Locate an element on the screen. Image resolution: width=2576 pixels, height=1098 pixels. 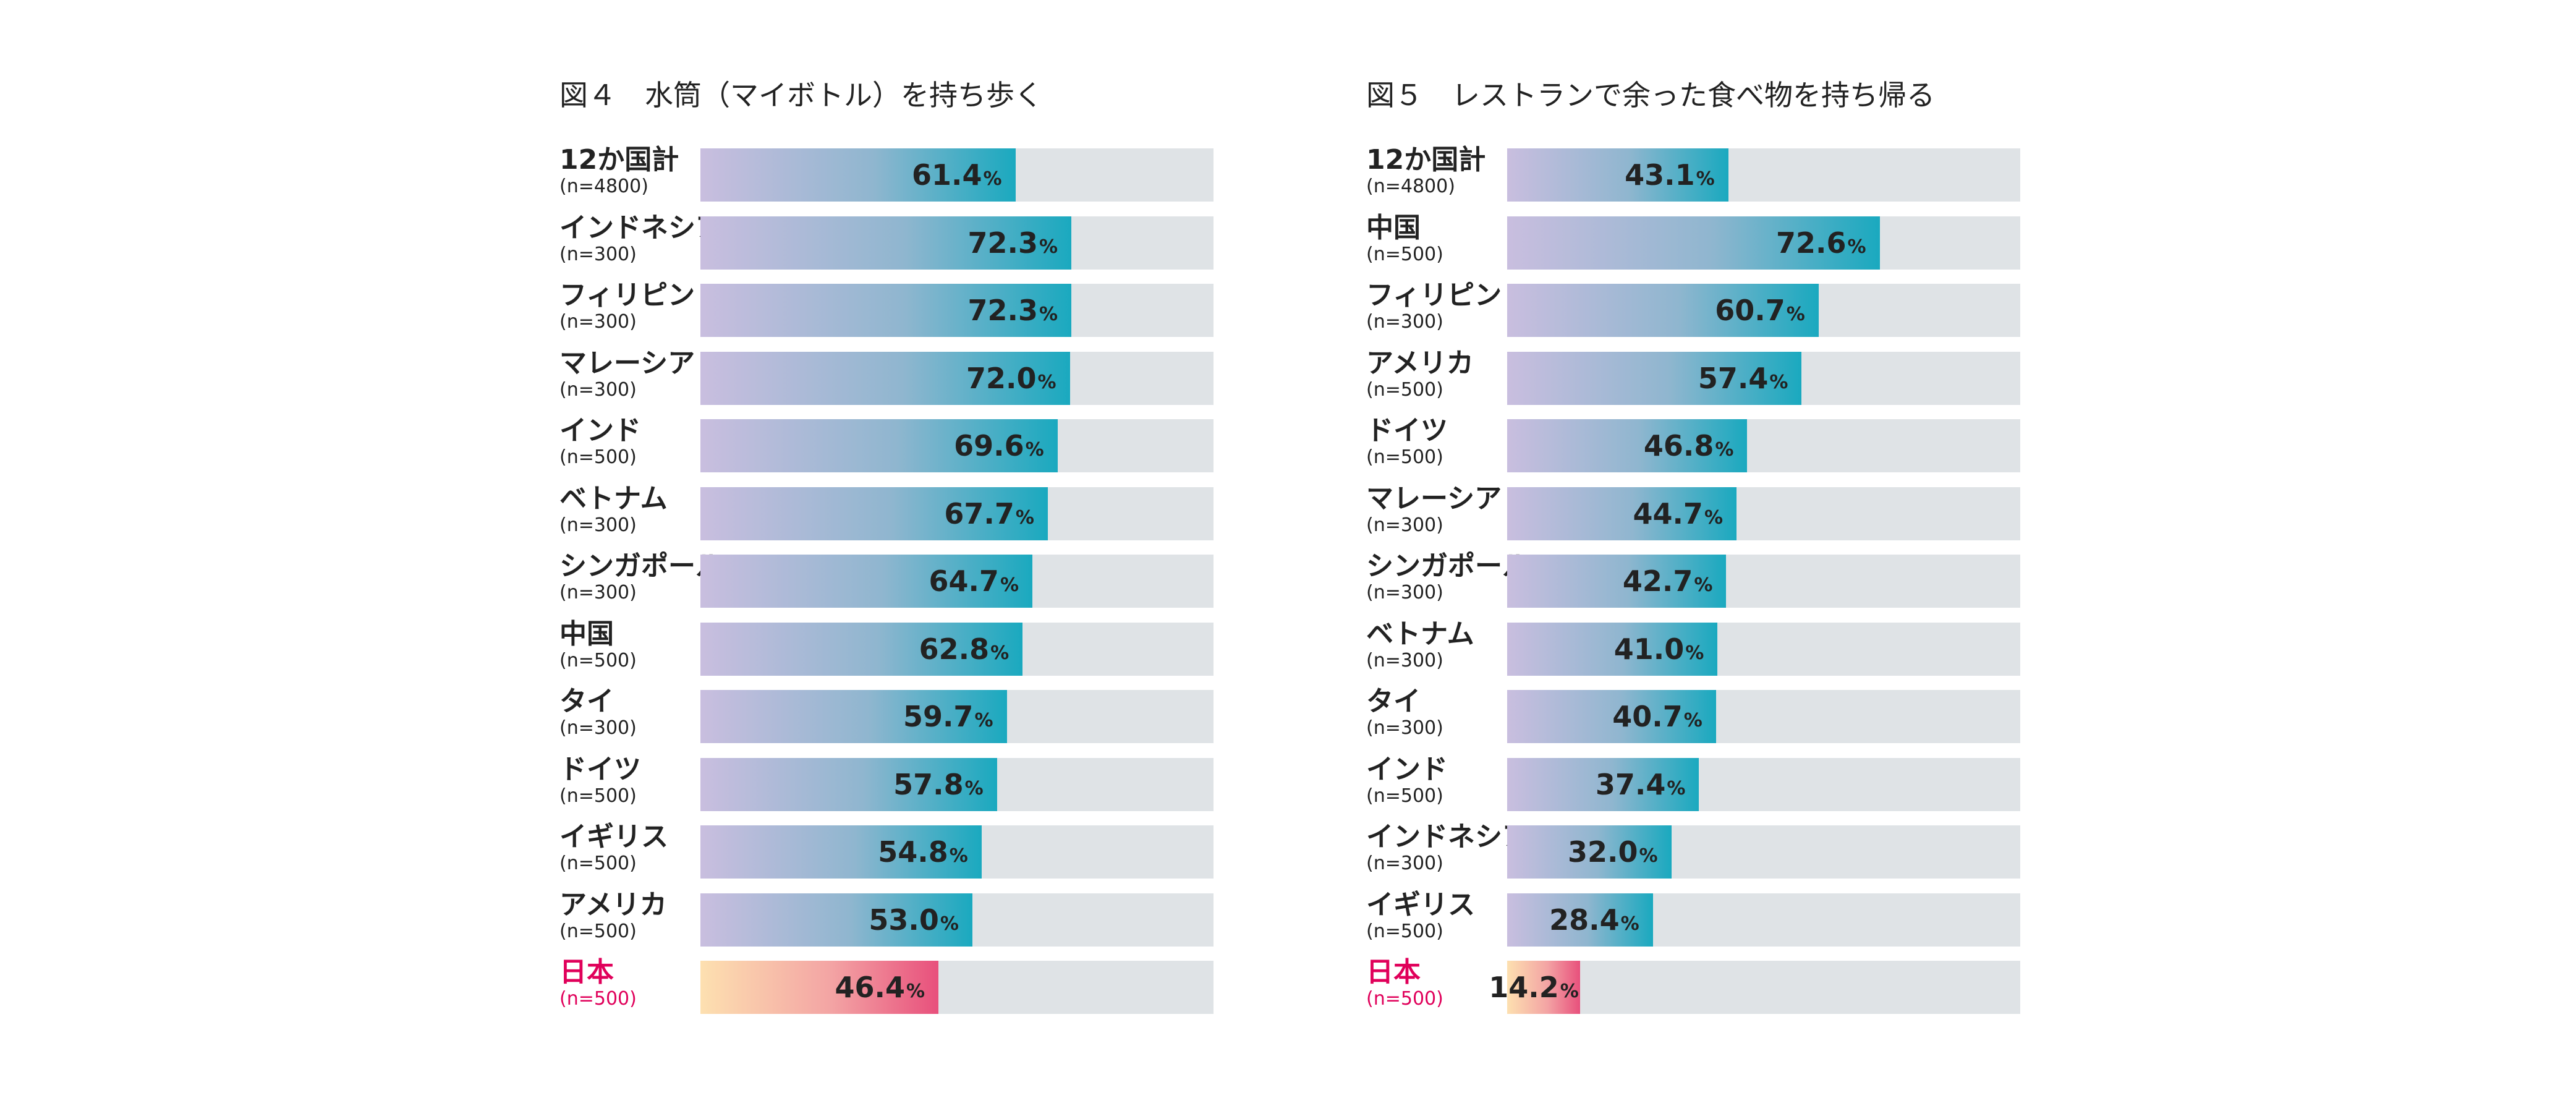
bar-row: タイ (n=300) 40.7% is located at coordinates (1693, 715).